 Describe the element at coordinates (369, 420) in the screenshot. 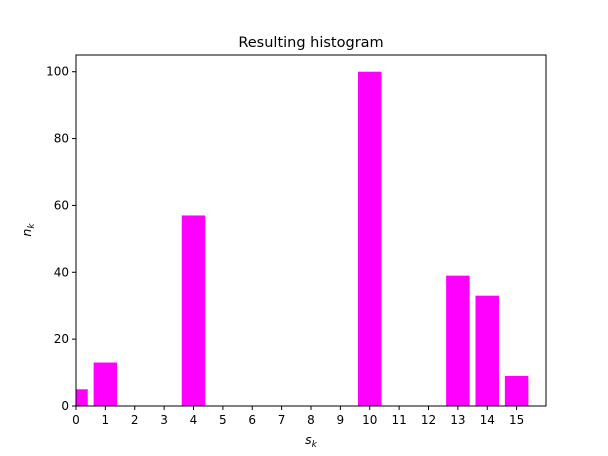

I see `x-tick-label-10: 10` at that location.